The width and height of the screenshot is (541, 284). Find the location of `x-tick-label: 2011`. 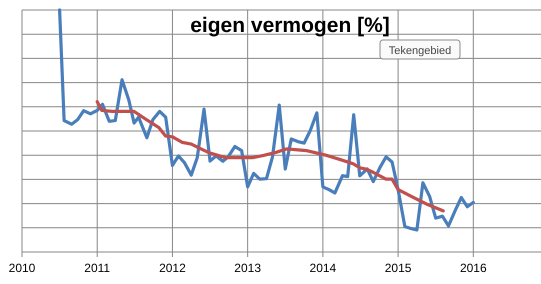

x-tick-label: 2011 is located at coordinates (97, 268).